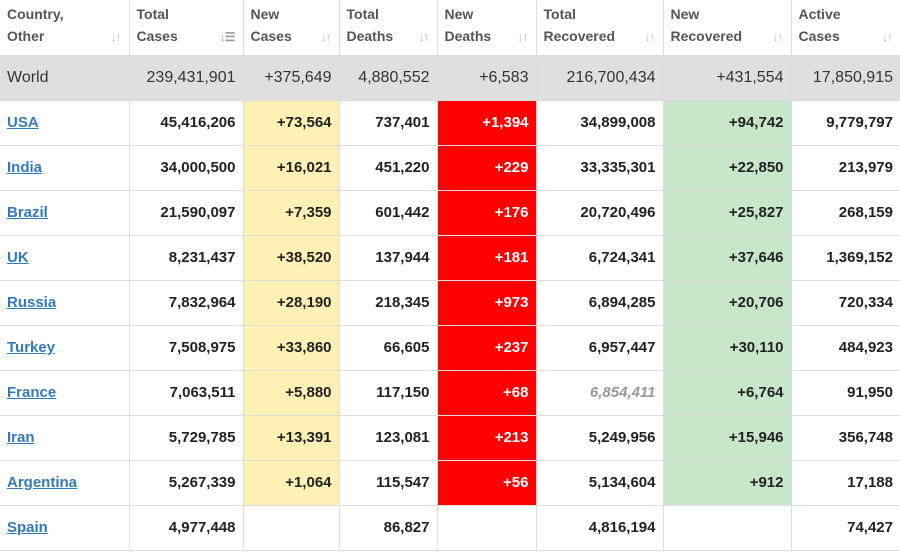 The image size is (900, 552). I want to click on new-recovered-cell: +30,110, so click(727, 348).